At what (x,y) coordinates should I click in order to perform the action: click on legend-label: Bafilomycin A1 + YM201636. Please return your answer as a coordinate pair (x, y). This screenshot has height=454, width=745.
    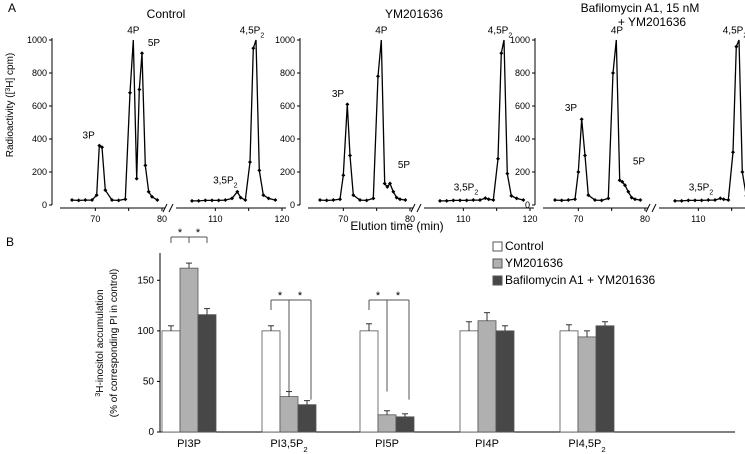
    Looking at the image, I should click on (580, 280).